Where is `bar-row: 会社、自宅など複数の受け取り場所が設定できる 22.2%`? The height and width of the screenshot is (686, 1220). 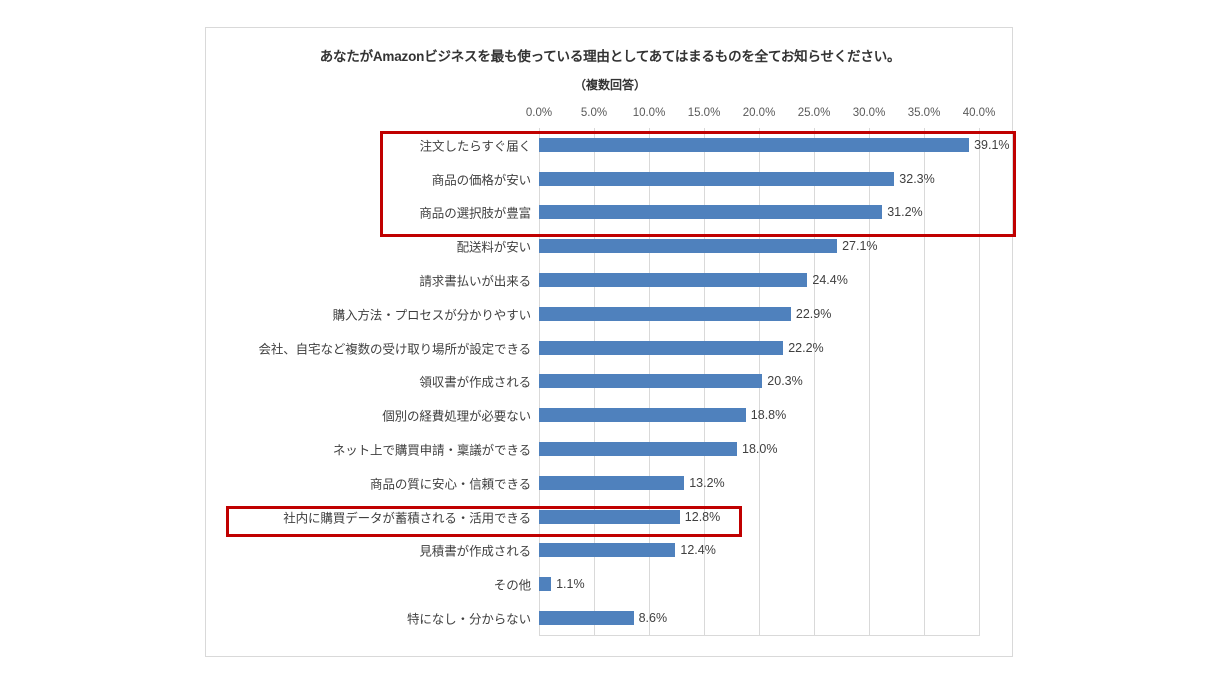 bar-row: 会社、自宅など複数の受け取り場所が設定できる 22.2% is located at coordinates (610, 348).